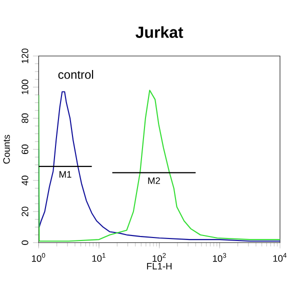 Image resolution: width=305 pixels, height=296 pixels. Describe the element at coordinates (25, 149) in the screenshot. I see `y-tick-label: 60` at that location.